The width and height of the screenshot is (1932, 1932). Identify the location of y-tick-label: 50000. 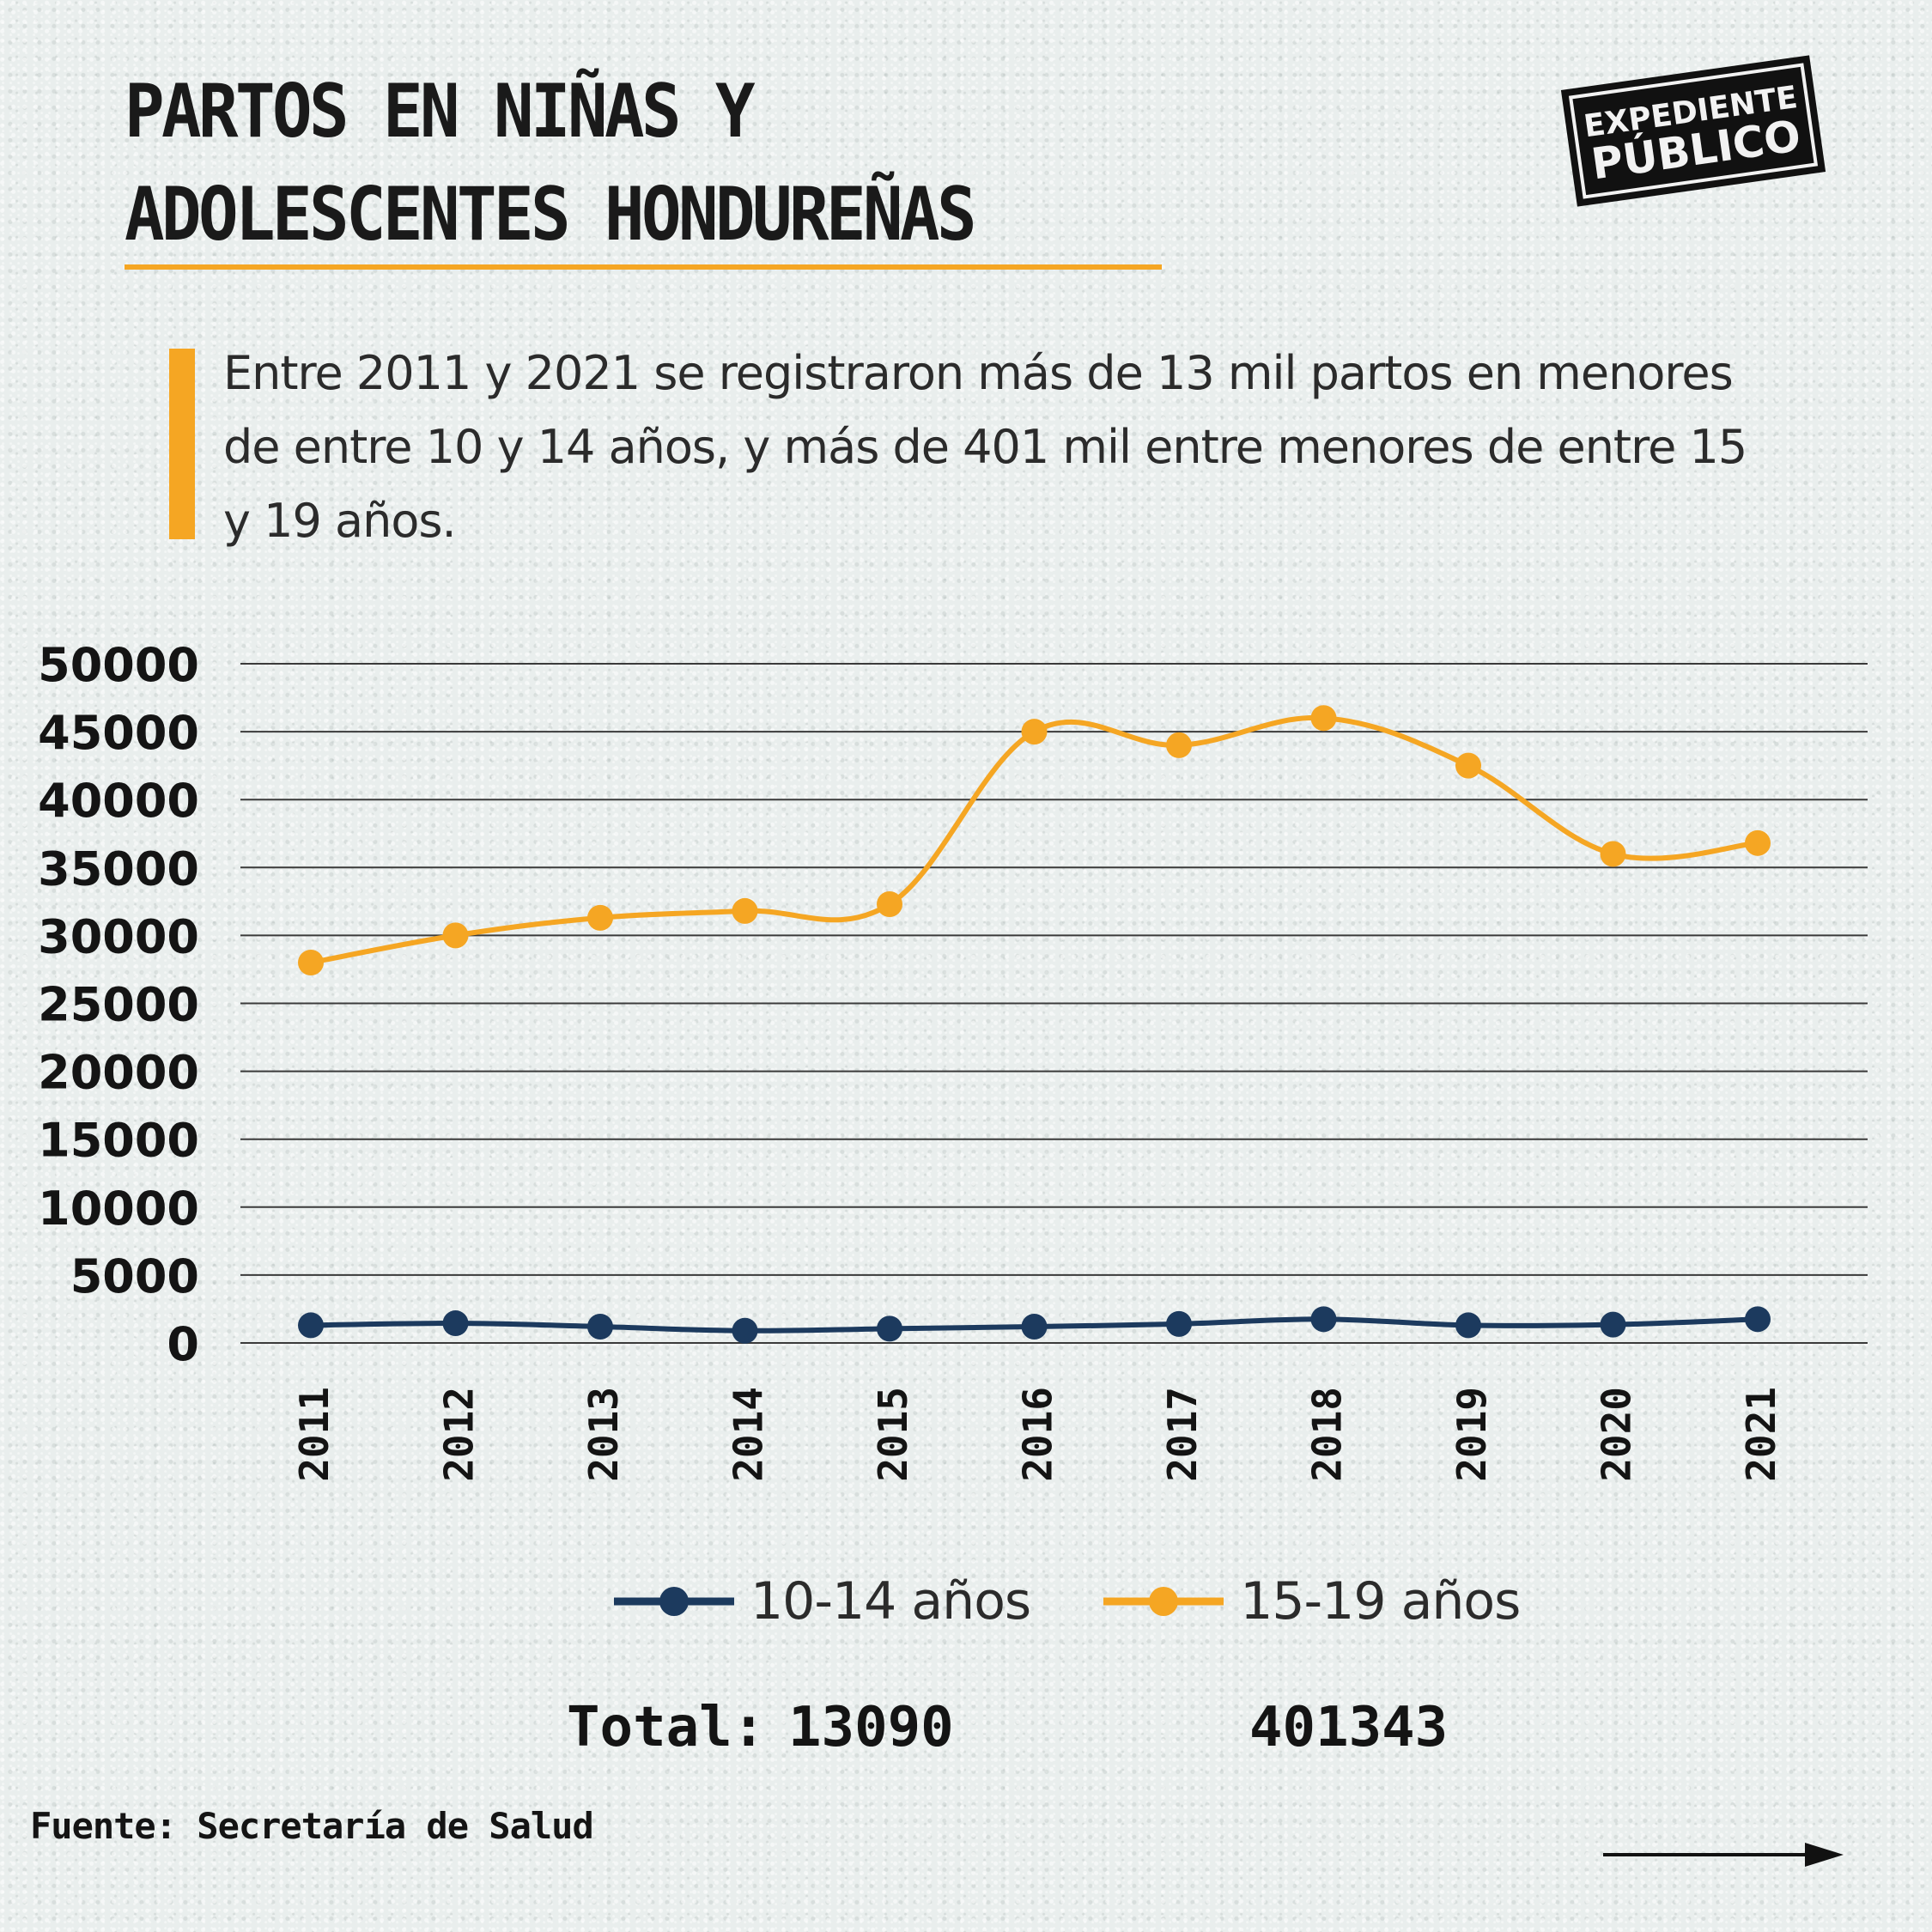
(118, 665).